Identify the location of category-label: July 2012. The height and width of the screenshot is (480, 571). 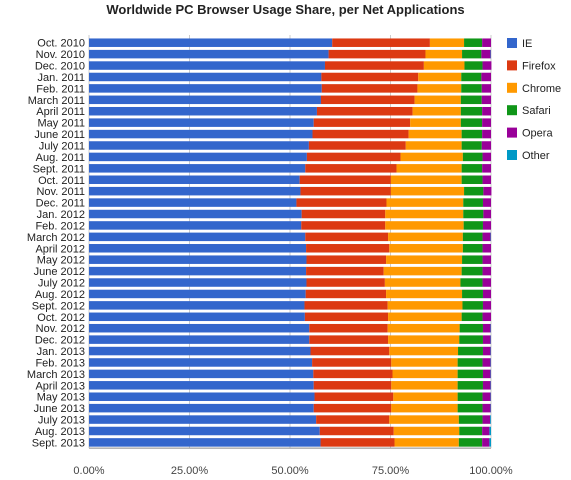
(61, 284).